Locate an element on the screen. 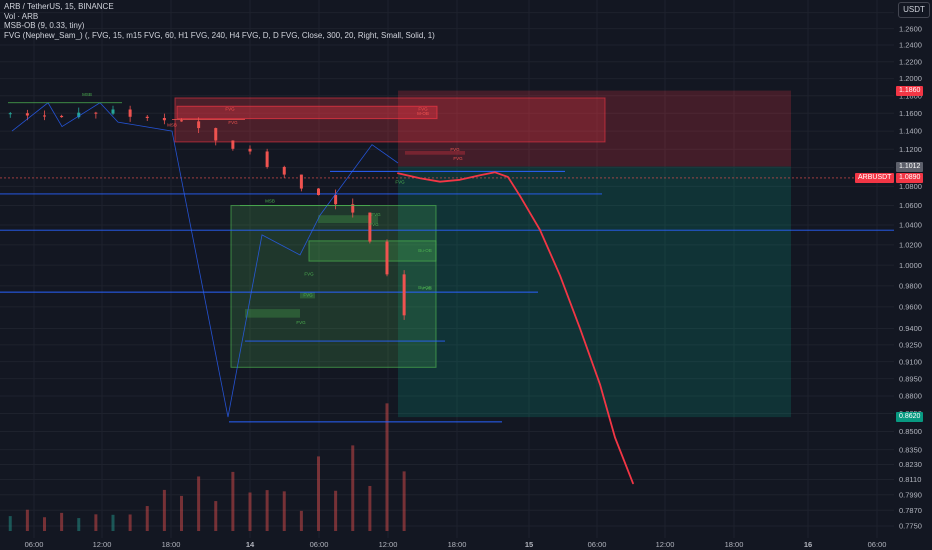  price-tick-label: 1.1400 is located at coordinates (910, 131).